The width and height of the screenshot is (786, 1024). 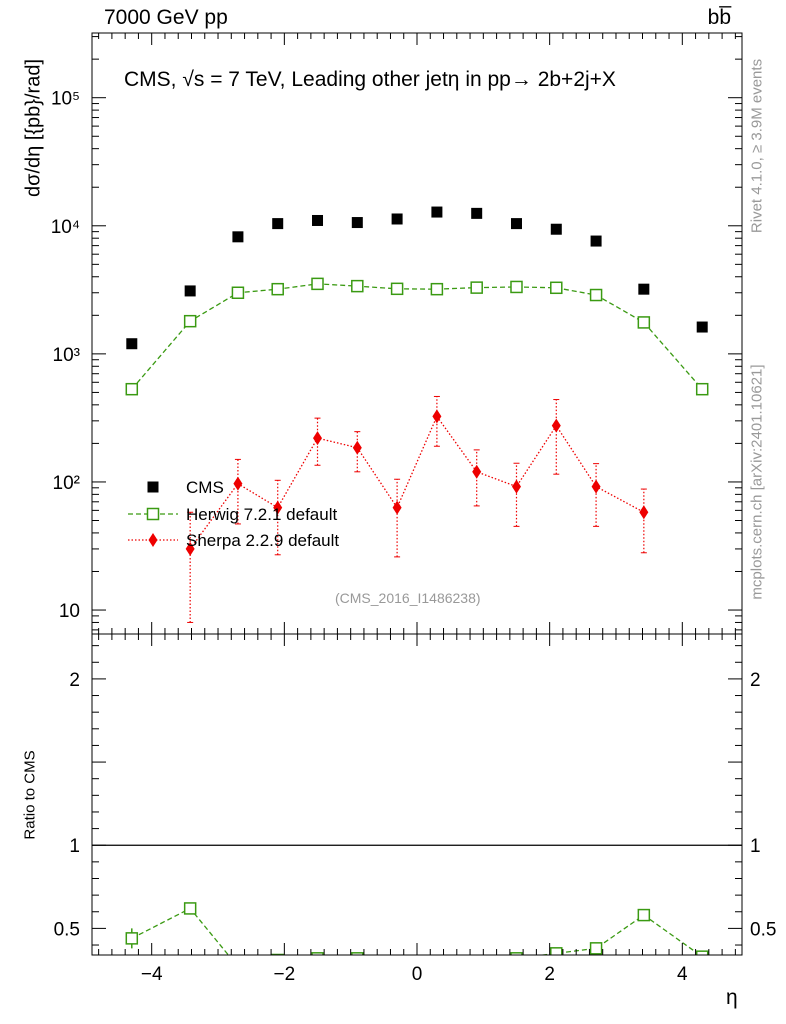 I want to click on ratio-y-tick-label: 0.5, so click(x=67, y=929).